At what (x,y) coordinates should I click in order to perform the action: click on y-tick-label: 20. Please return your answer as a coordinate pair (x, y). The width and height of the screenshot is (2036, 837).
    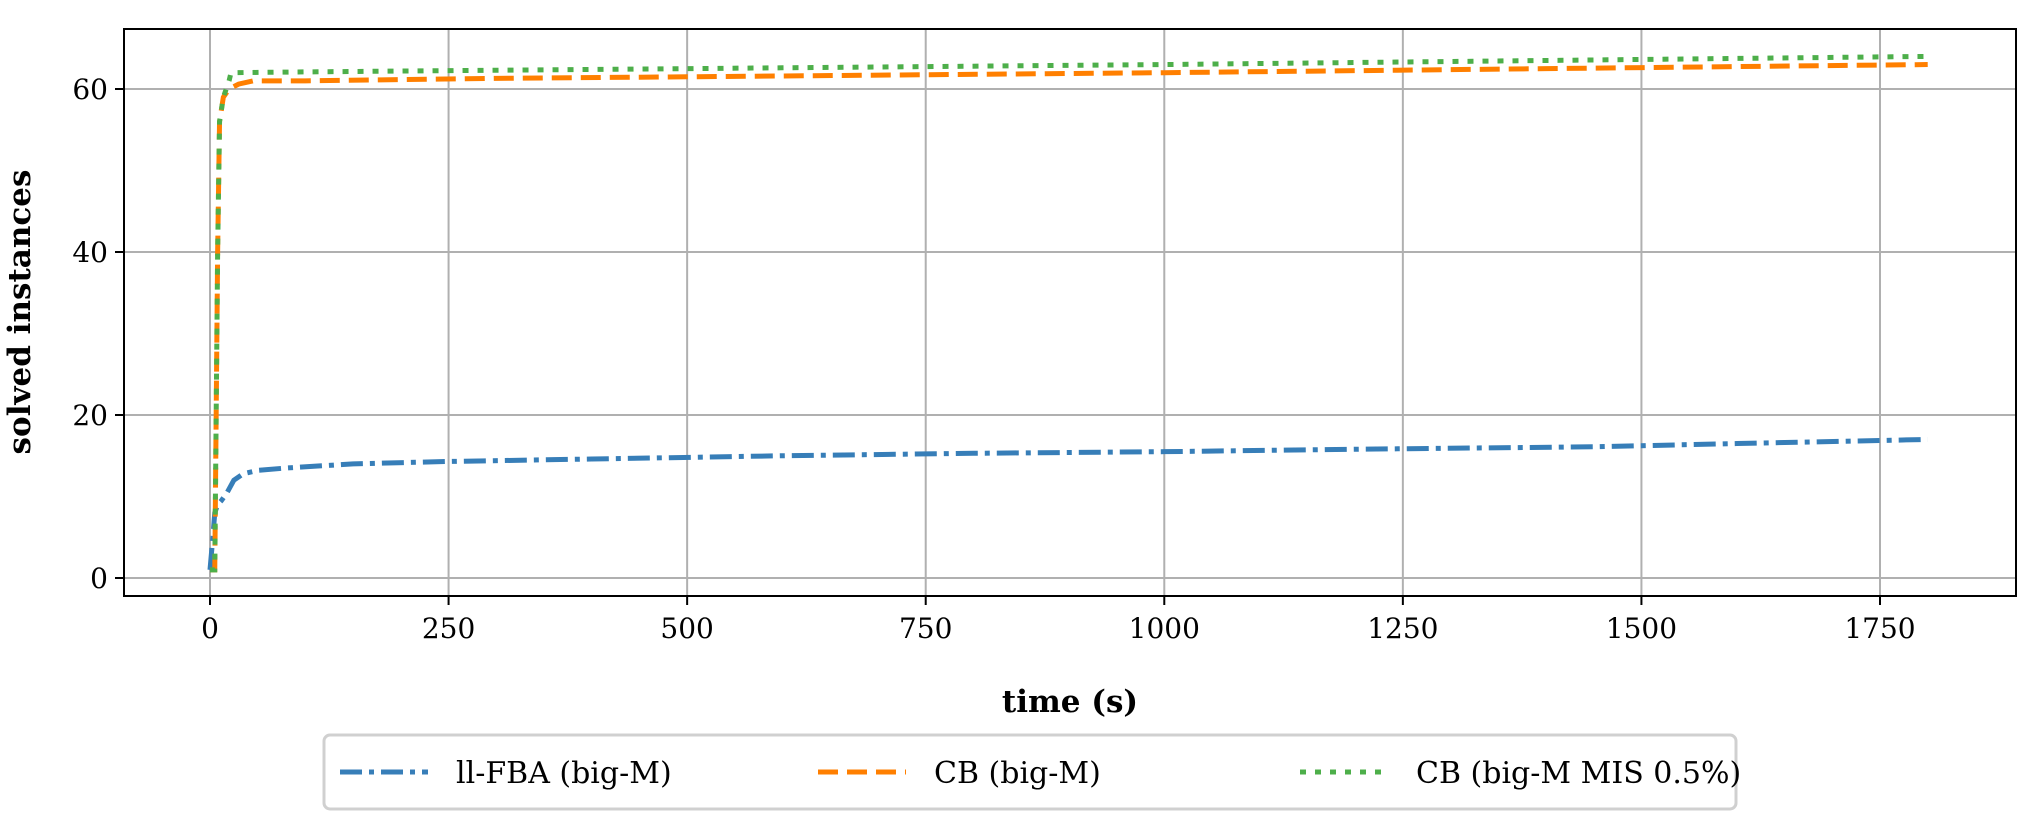
    Looking at the image, I should click on (90, 415).